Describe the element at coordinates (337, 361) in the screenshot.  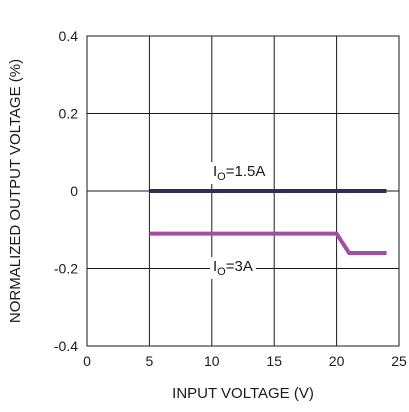
I see `x-tick-label: 20` at that location.